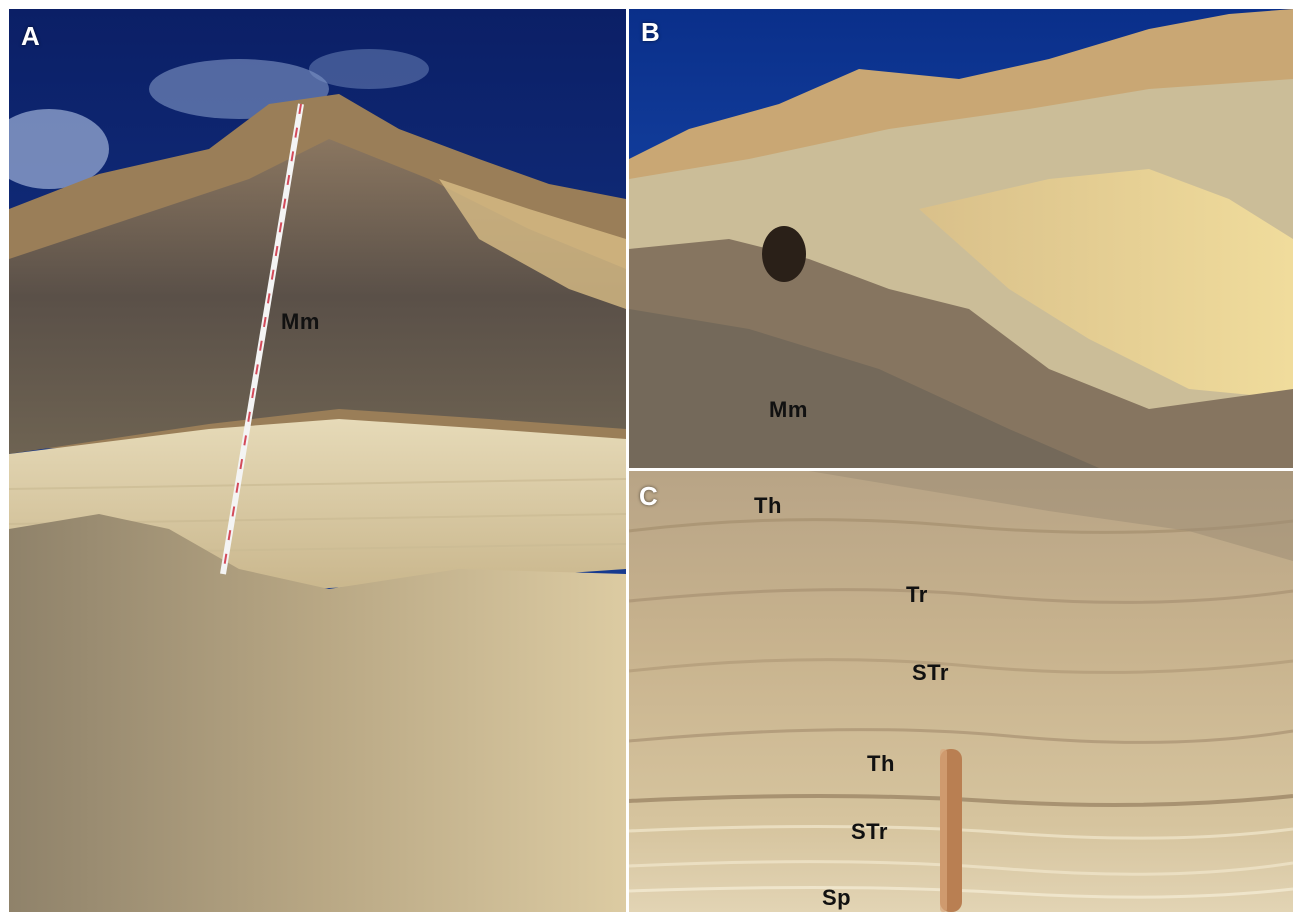 This screenshot has height=913, width=1294. What do you see at coordinates (532, 244) in the screenshot?
I see `sand-lens` at bounding box center [532, 244].